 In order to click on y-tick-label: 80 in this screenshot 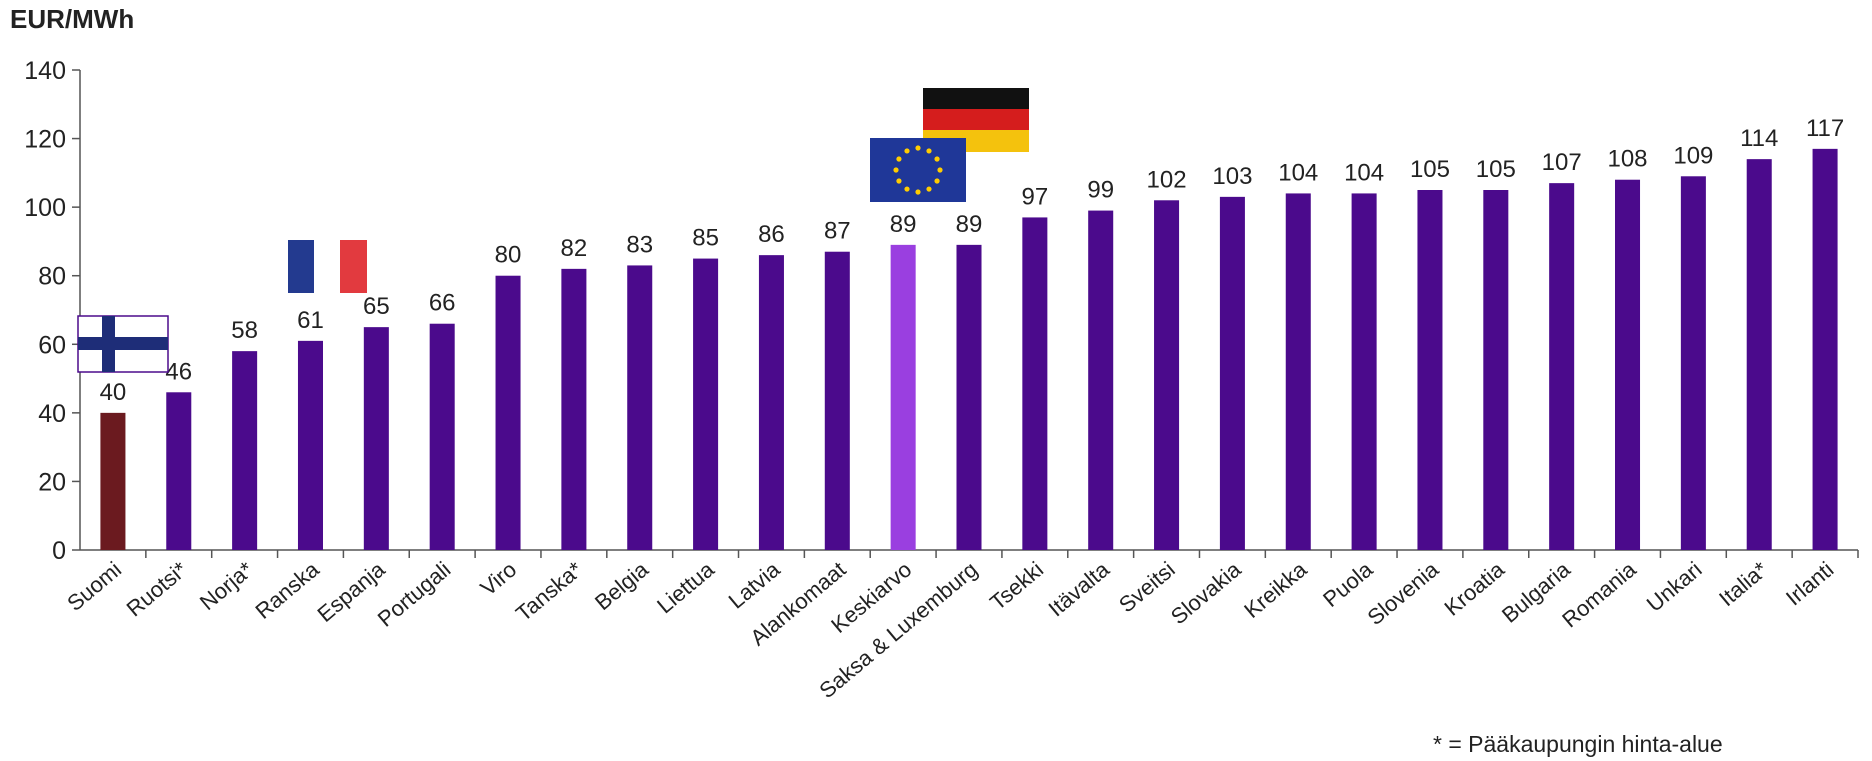, I will do `click(52, 277)`.